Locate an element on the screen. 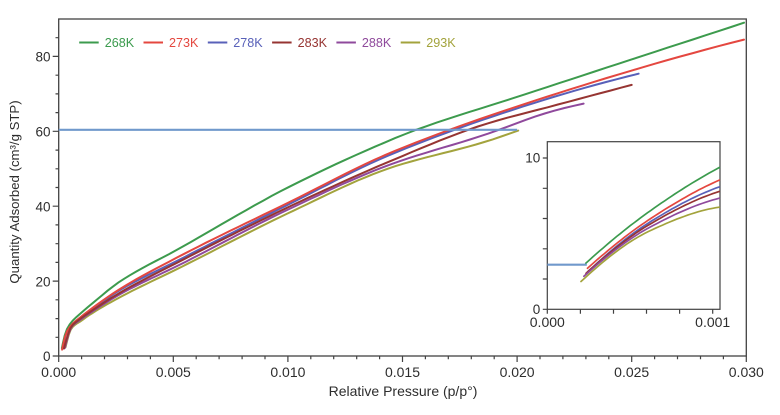 The width and height of the screenshot is (780, 415). svg-text: 0.005 is located at coordinates (173, 372).